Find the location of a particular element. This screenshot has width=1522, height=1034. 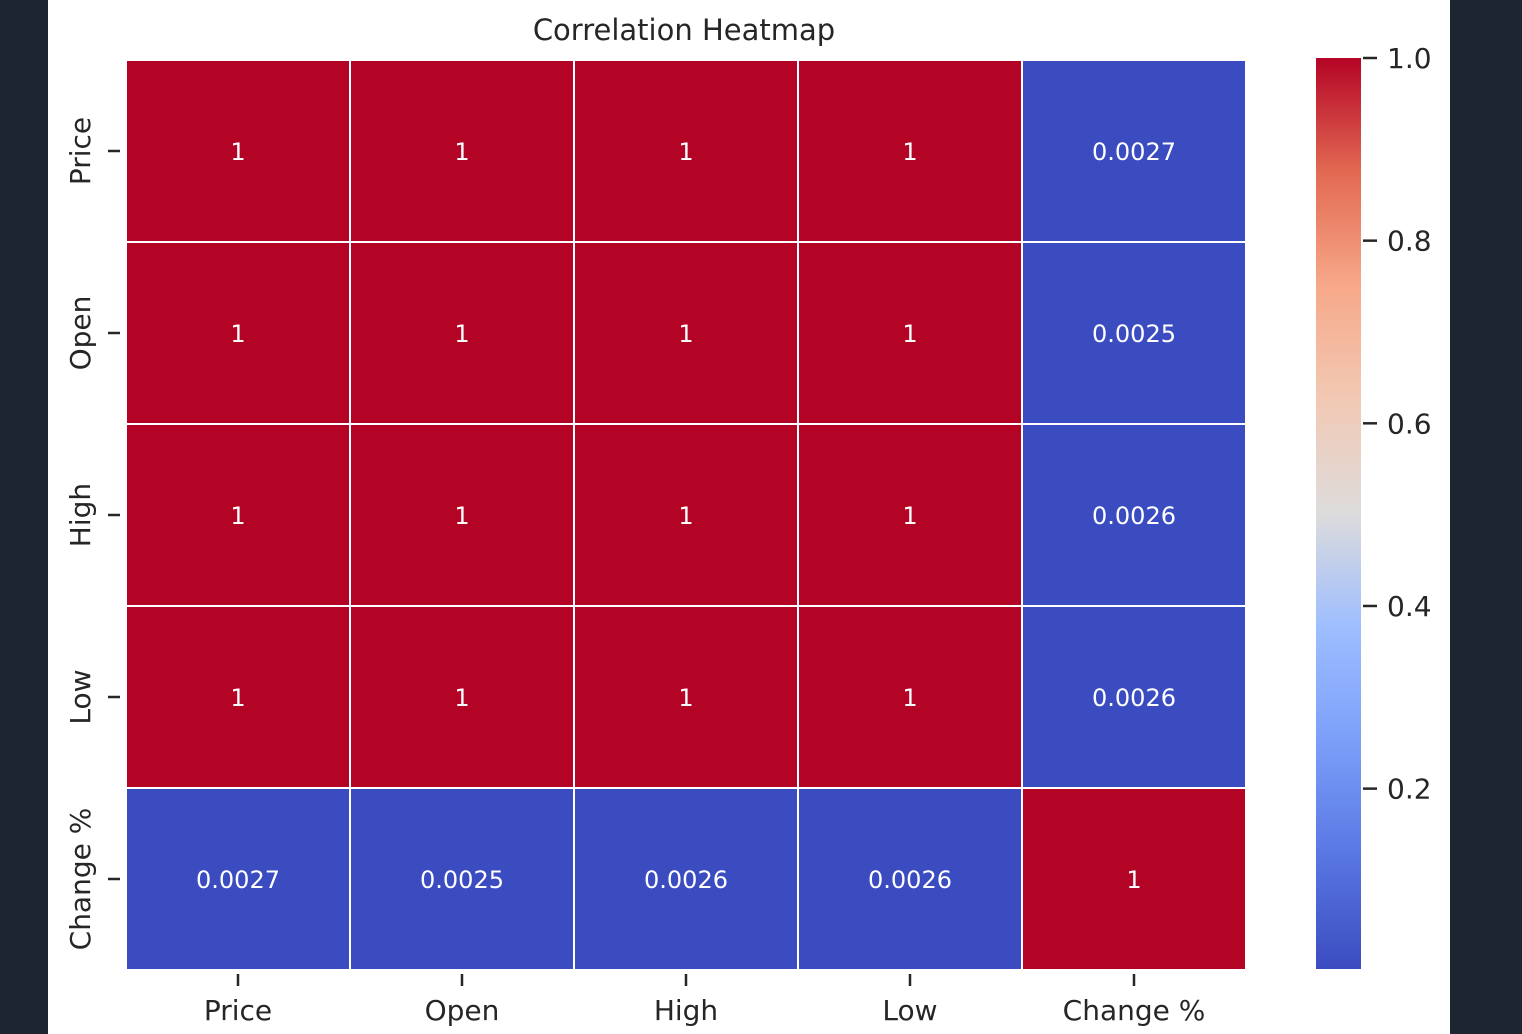

cell-annotation-r2-c2: 1 is located at coordinates (685, 516).